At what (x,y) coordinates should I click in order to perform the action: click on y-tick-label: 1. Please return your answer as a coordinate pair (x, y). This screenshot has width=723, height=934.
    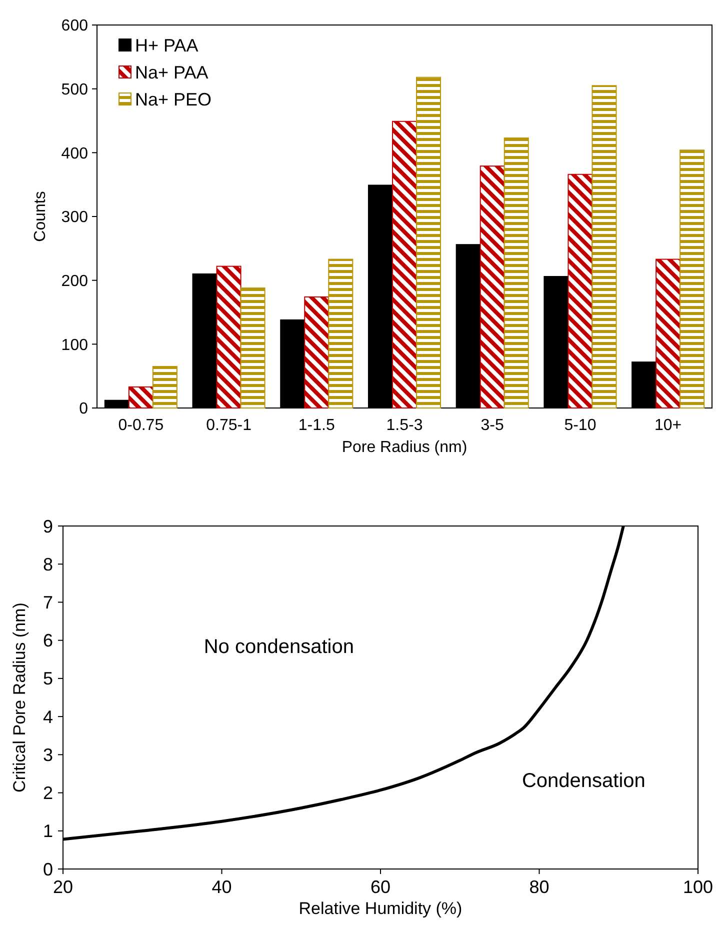
    Looking at the image, I should click on (47, 831).